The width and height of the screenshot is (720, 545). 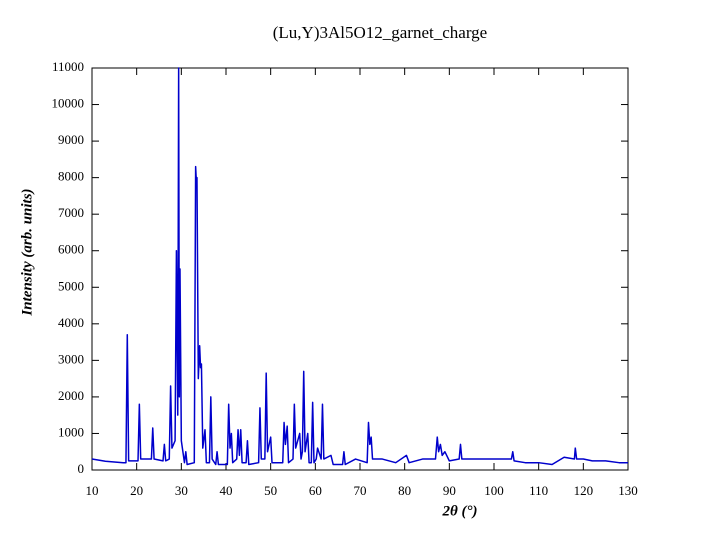 I want to click on y-tick-label: 0, so click(x=81, y=468).